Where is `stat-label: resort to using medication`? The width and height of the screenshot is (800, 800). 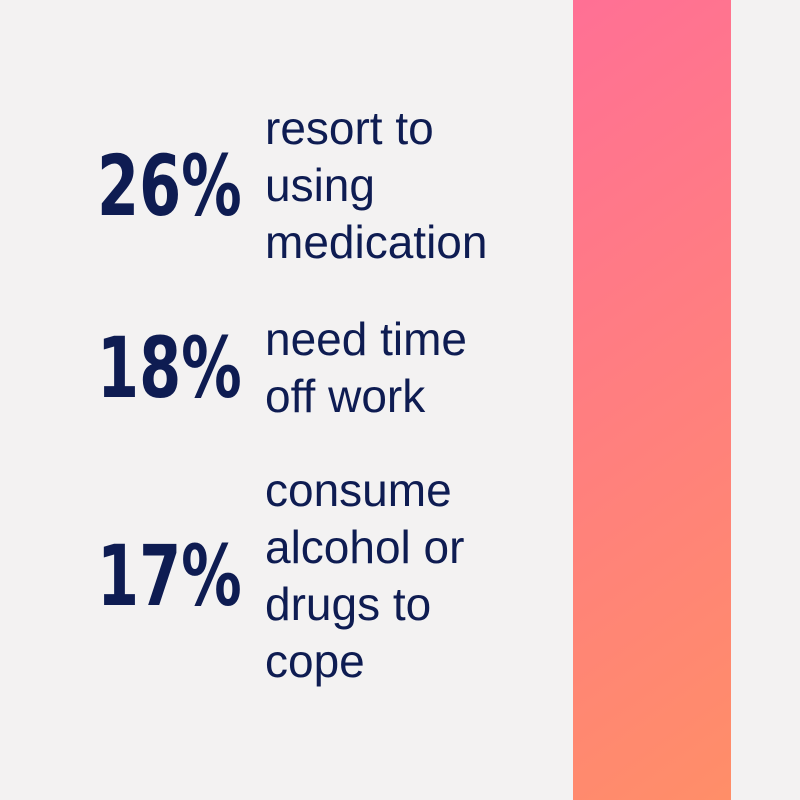 stat-label: resort to using medication is located at coordinates (376, 185).